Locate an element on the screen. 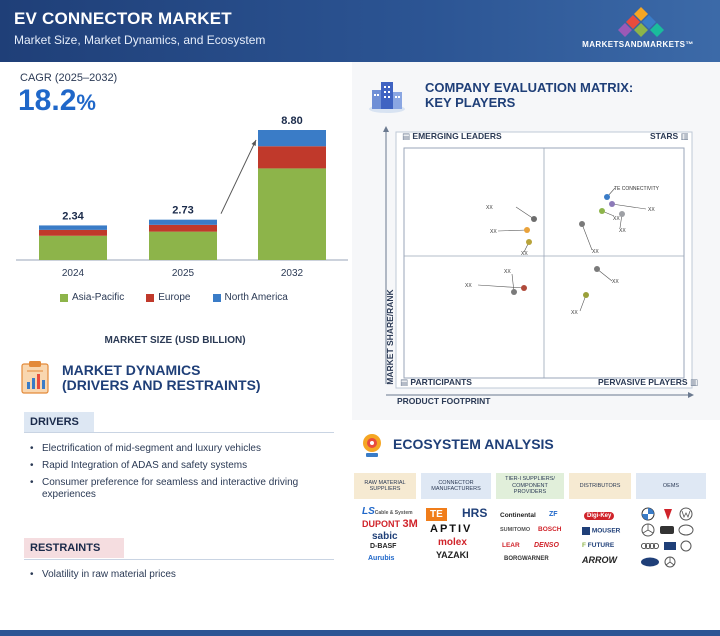 The height and width of the screenshot is (636, 720). legend-label: Europe is located at coordinates (174, 297).